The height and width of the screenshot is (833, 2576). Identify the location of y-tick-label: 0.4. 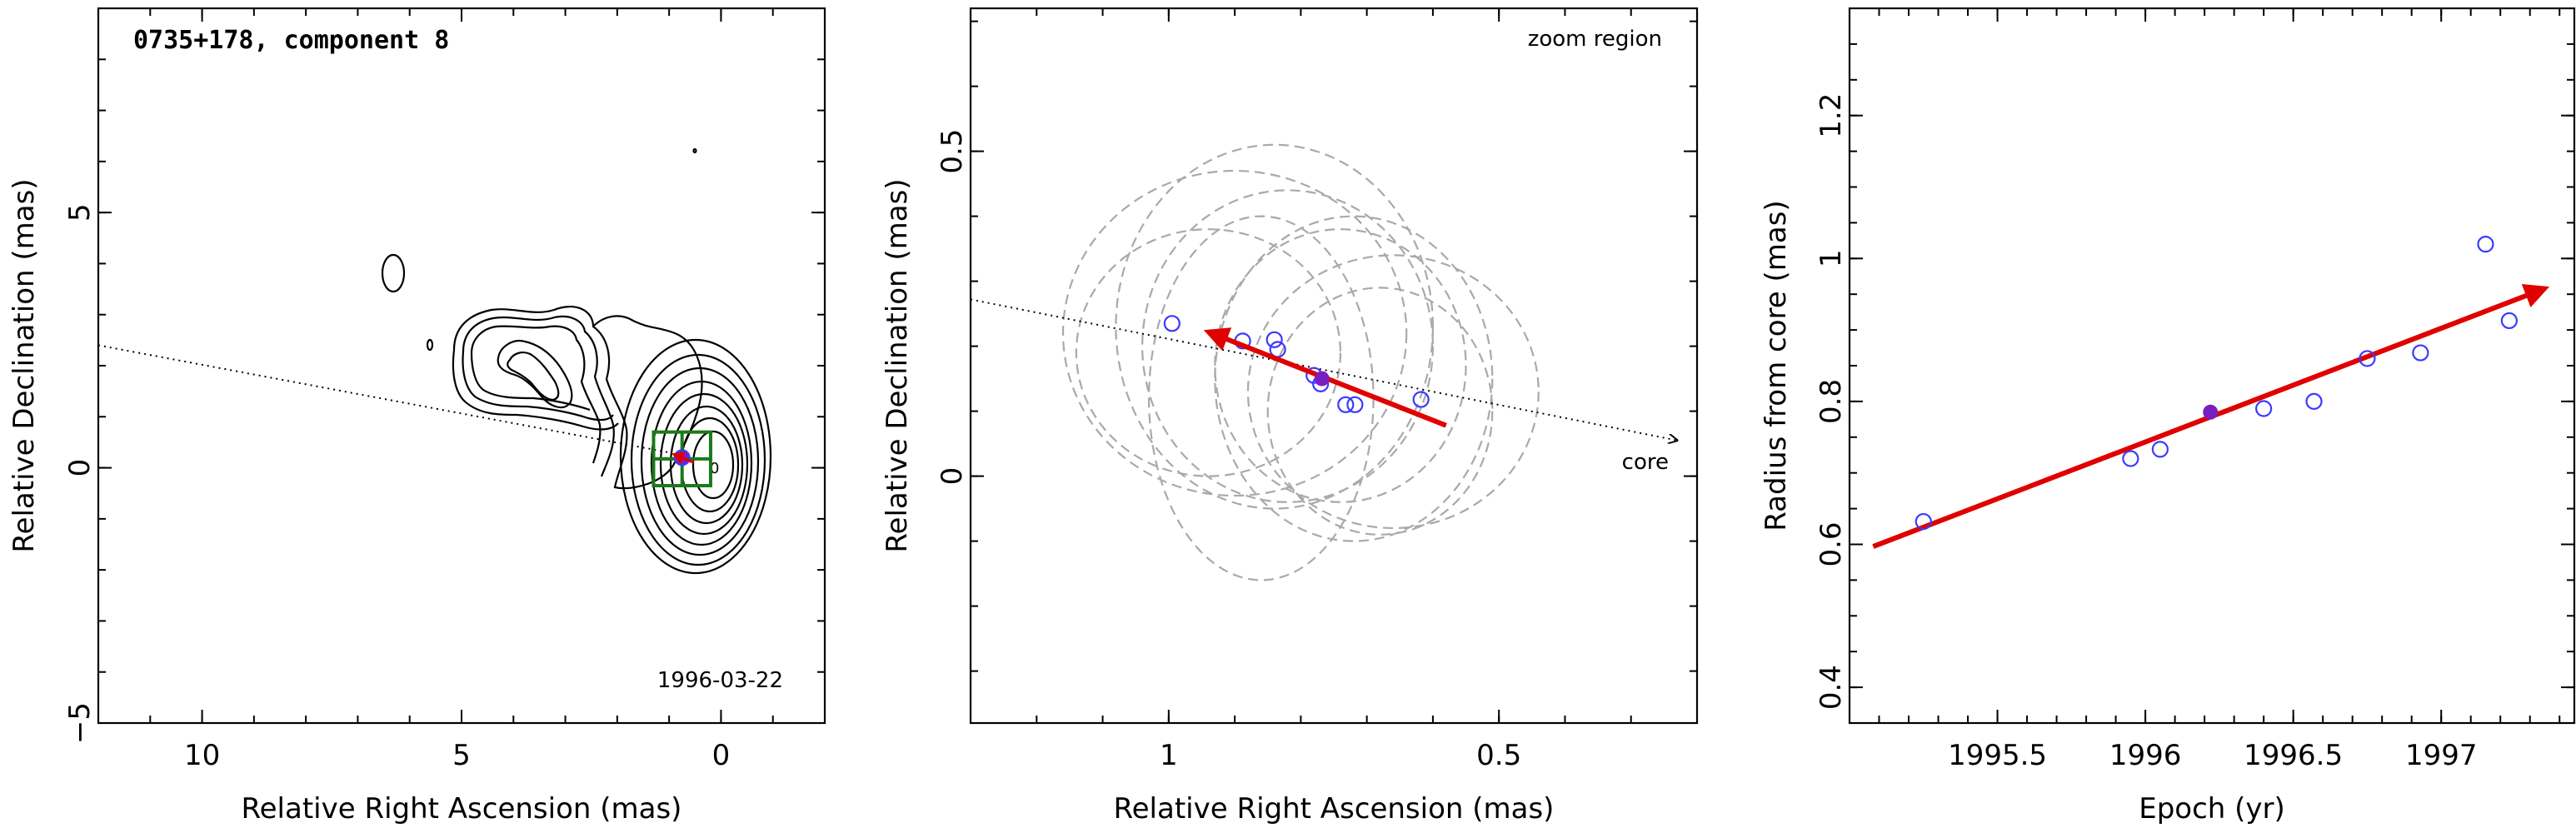
(1831, 687).